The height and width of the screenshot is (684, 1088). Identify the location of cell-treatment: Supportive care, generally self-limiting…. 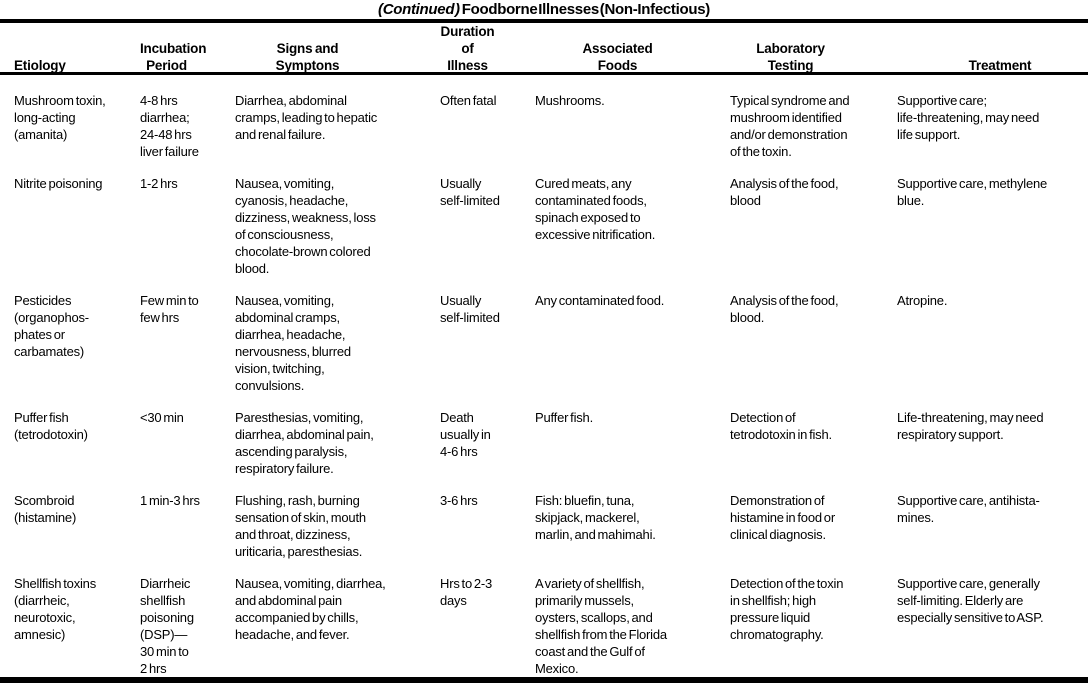
(970, 600).